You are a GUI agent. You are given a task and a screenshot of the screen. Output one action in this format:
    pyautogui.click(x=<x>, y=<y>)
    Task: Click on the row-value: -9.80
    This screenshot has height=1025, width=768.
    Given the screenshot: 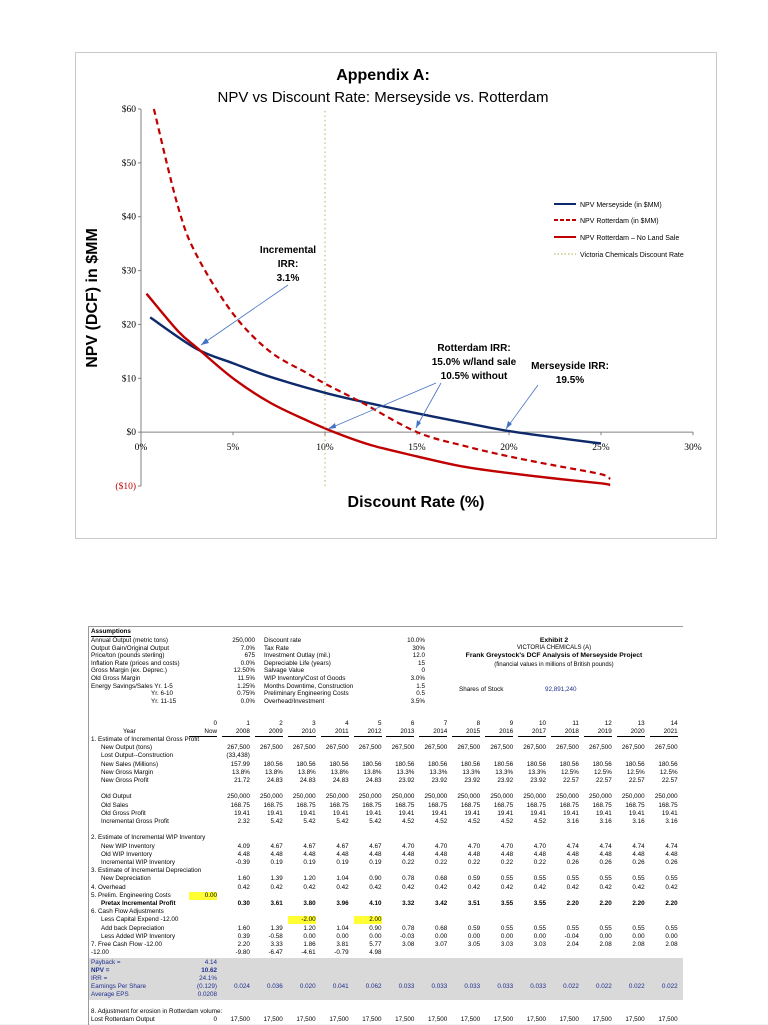 What is the action you would take?
    pyautogui.click(x=242, y=953)
    